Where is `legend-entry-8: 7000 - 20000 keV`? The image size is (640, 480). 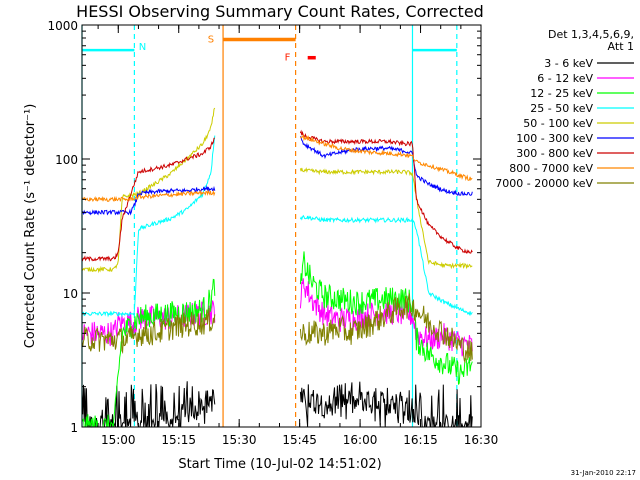 legend-entry-8: 7000 - 20000 keV is located at coordinates (544, 183).